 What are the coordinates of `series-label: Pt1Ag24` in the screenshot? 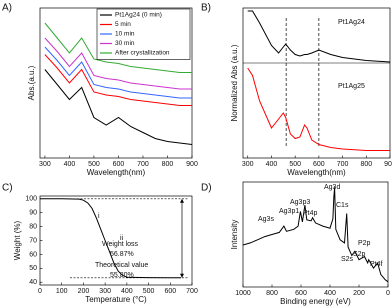 It's located at (351, 22).